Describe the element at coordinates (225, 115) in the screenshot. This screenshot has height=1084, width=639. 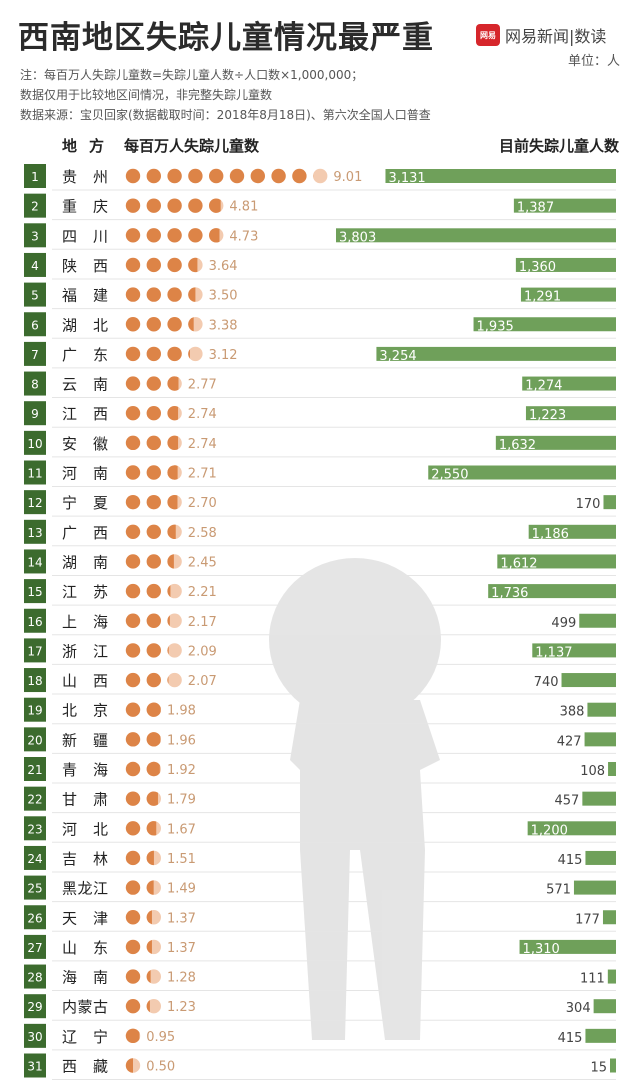
I see `source-note: 数据来源：宝贝回家(数据截取时间：2018年8月18日)、第六次全国人口普查` at that location.